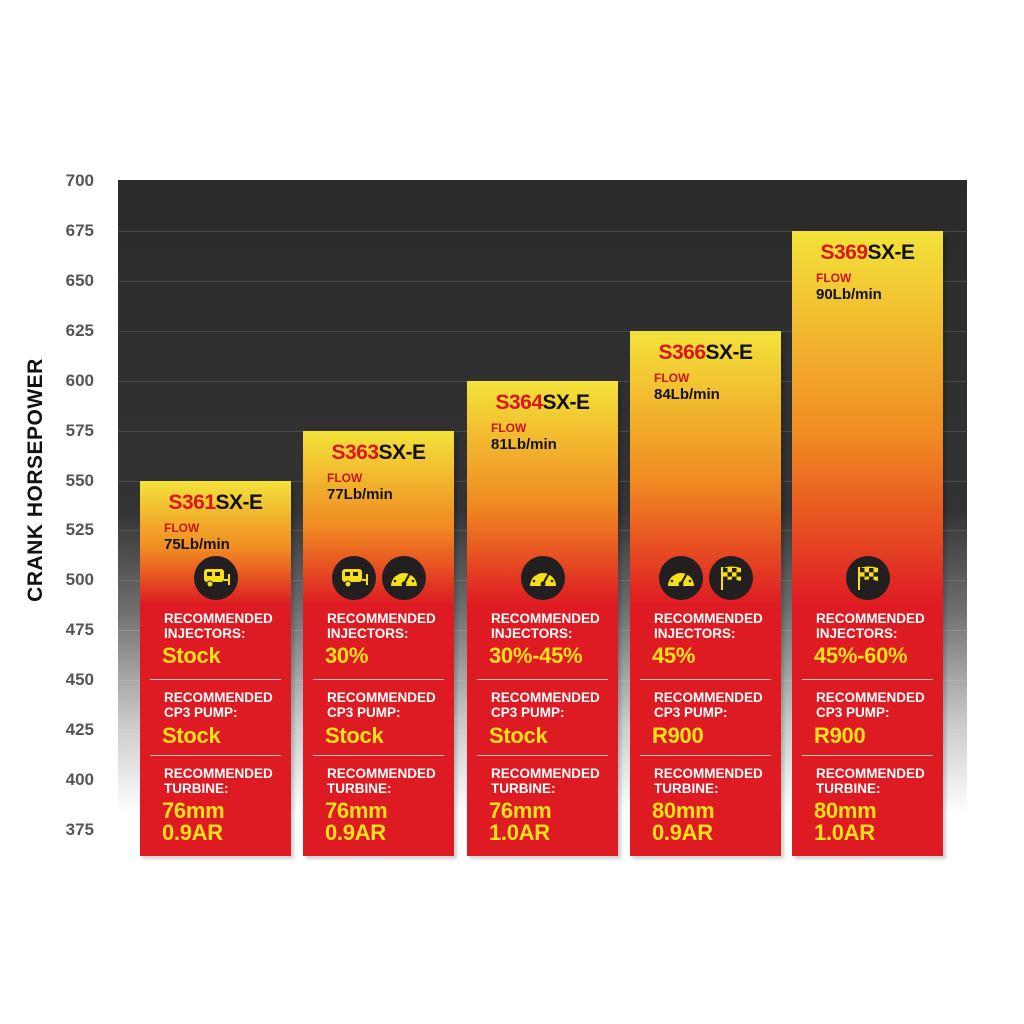 The image size is (1024, 1024). What do you see at coordinates (347, 655) in the screenshot?
I see `injectors-value: 30%` at bounding box center [347, 655].